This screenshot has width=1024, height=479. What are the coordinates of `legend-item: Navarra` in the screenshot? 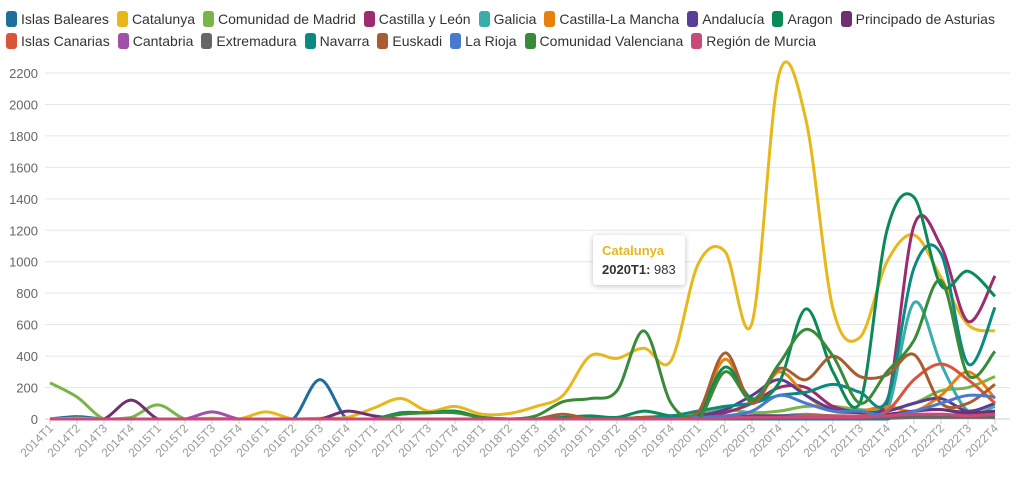 It's located at (337, 41).